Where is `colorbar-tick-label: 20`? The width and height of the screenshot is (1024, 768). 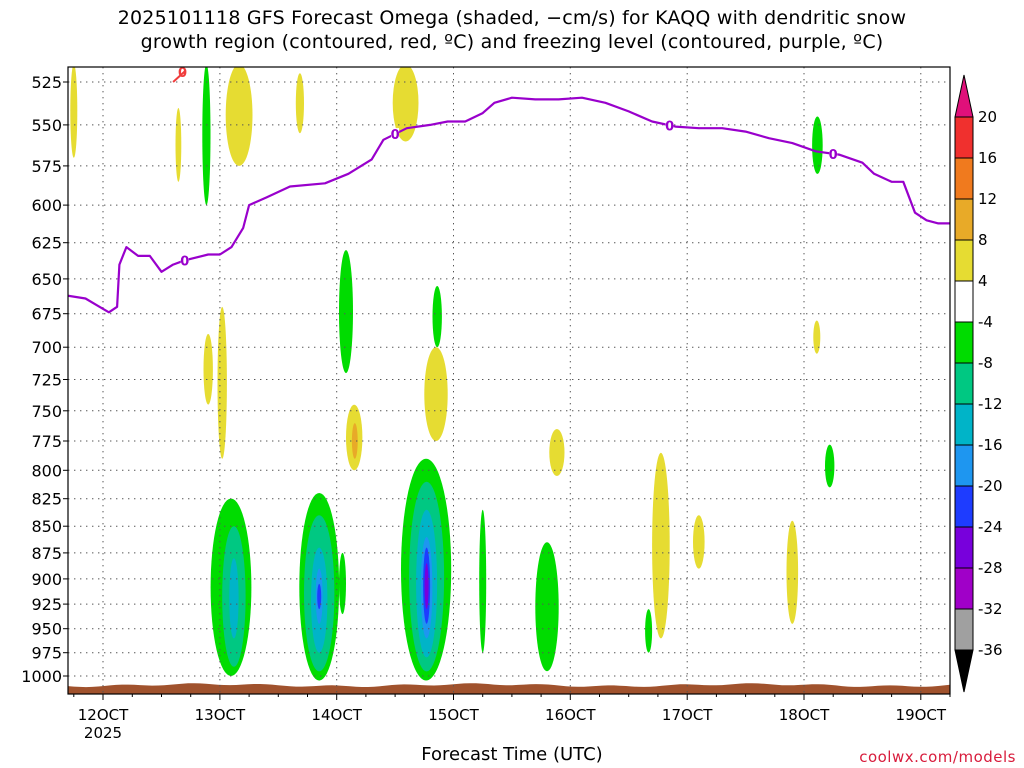 colorbar-tick-label: 20 is located at coordinates (987, 117).